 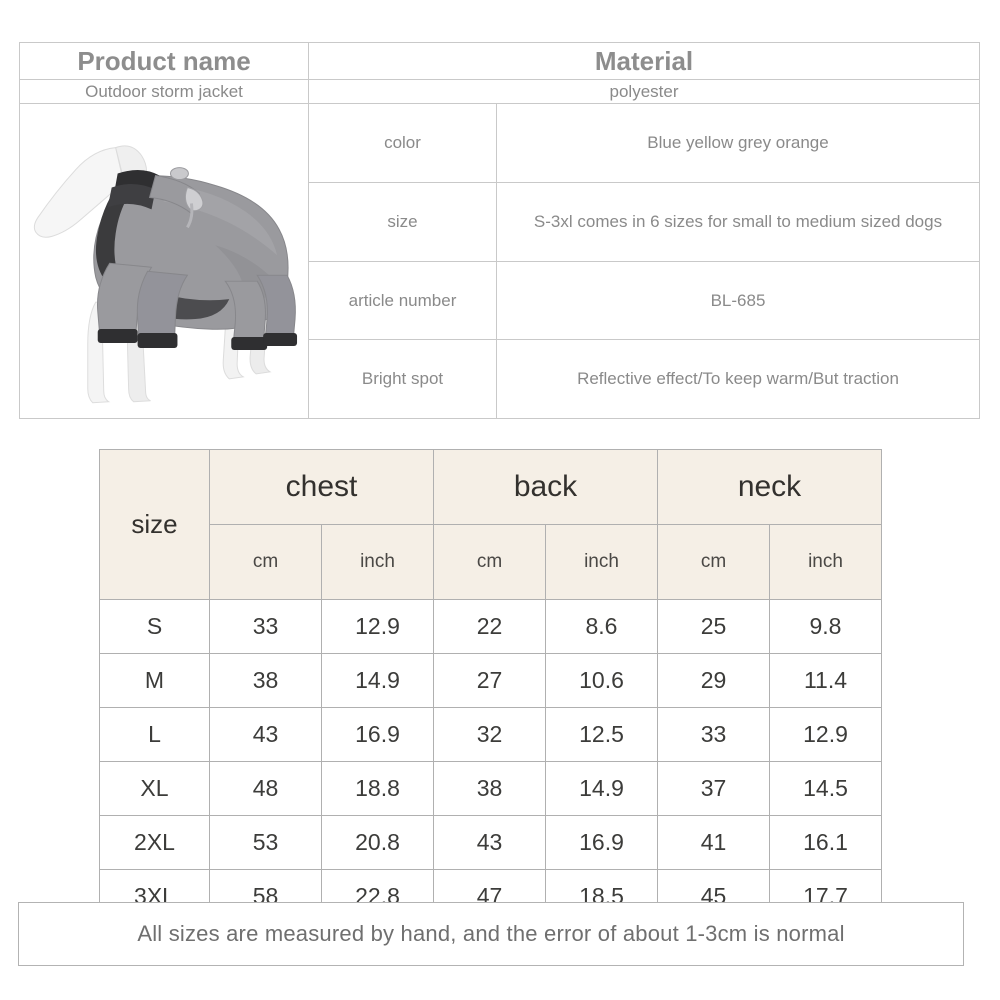 What do you see at coordinates (713, 734) in the screenshot?
I see `size-cell-neck-cm: 33` at bounding box center [713, 734].